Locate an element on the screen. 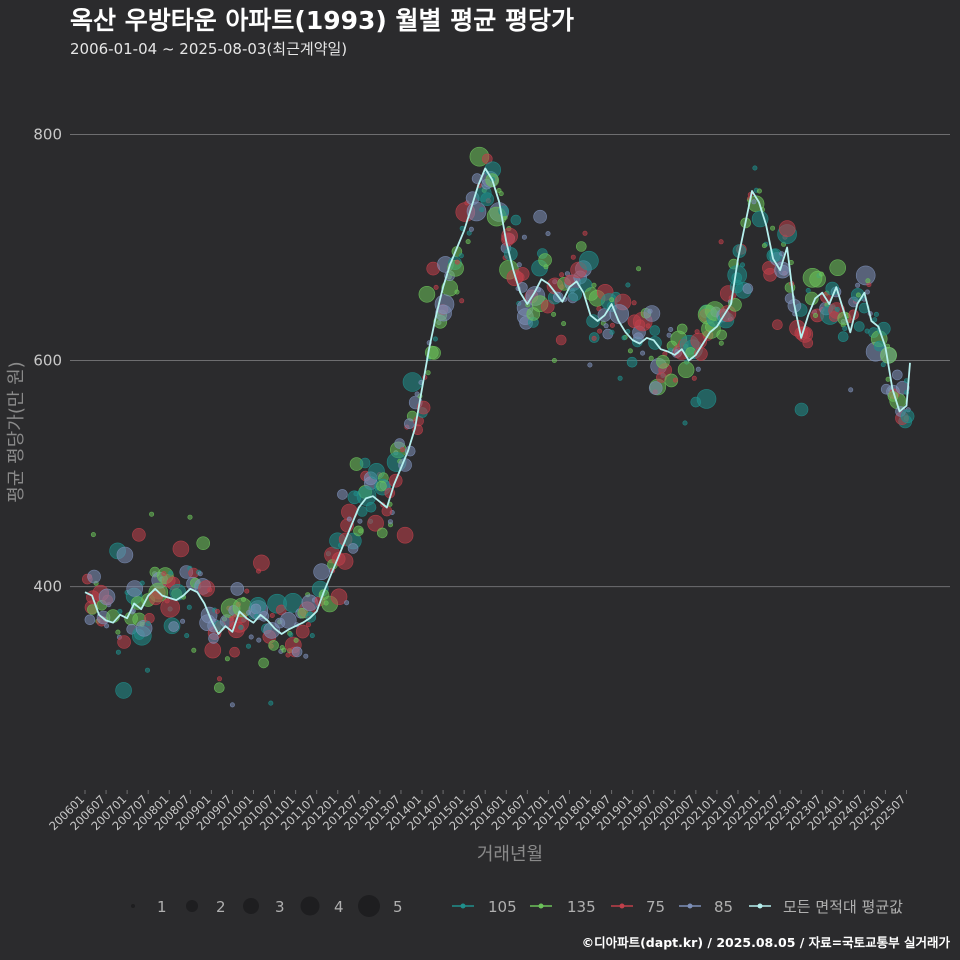 Image resolution: width=960 pixels, height=960 pixels. legend-key-average-dot is located at coordinates (760, 906).